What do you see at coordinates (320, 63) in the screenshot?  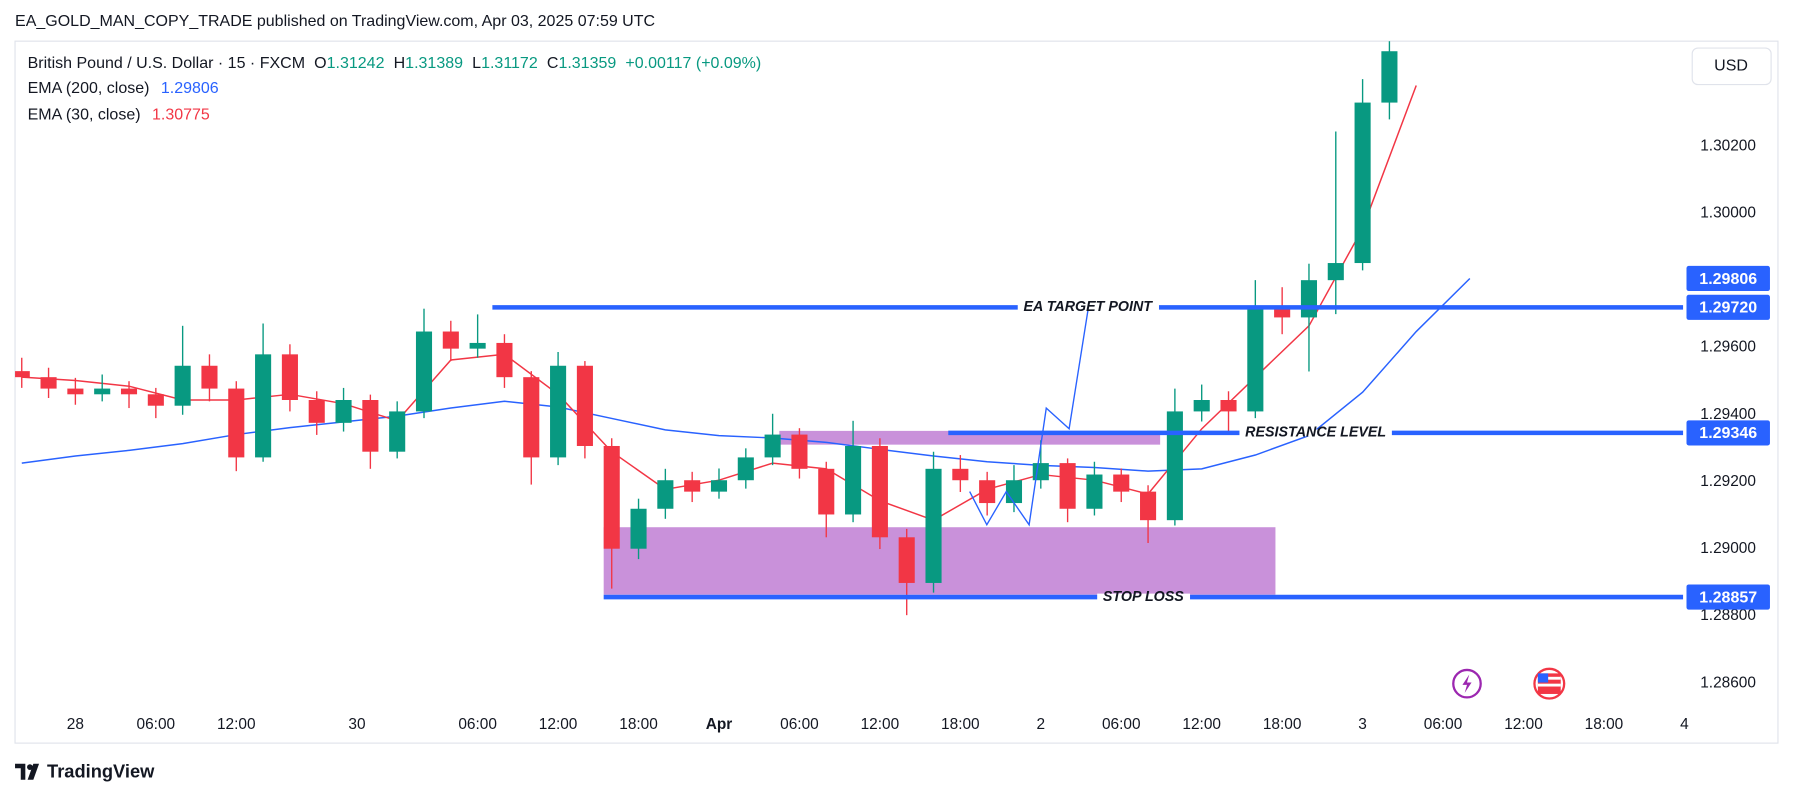 I see `ohlc-key: O` at bounding box center [320, 63].